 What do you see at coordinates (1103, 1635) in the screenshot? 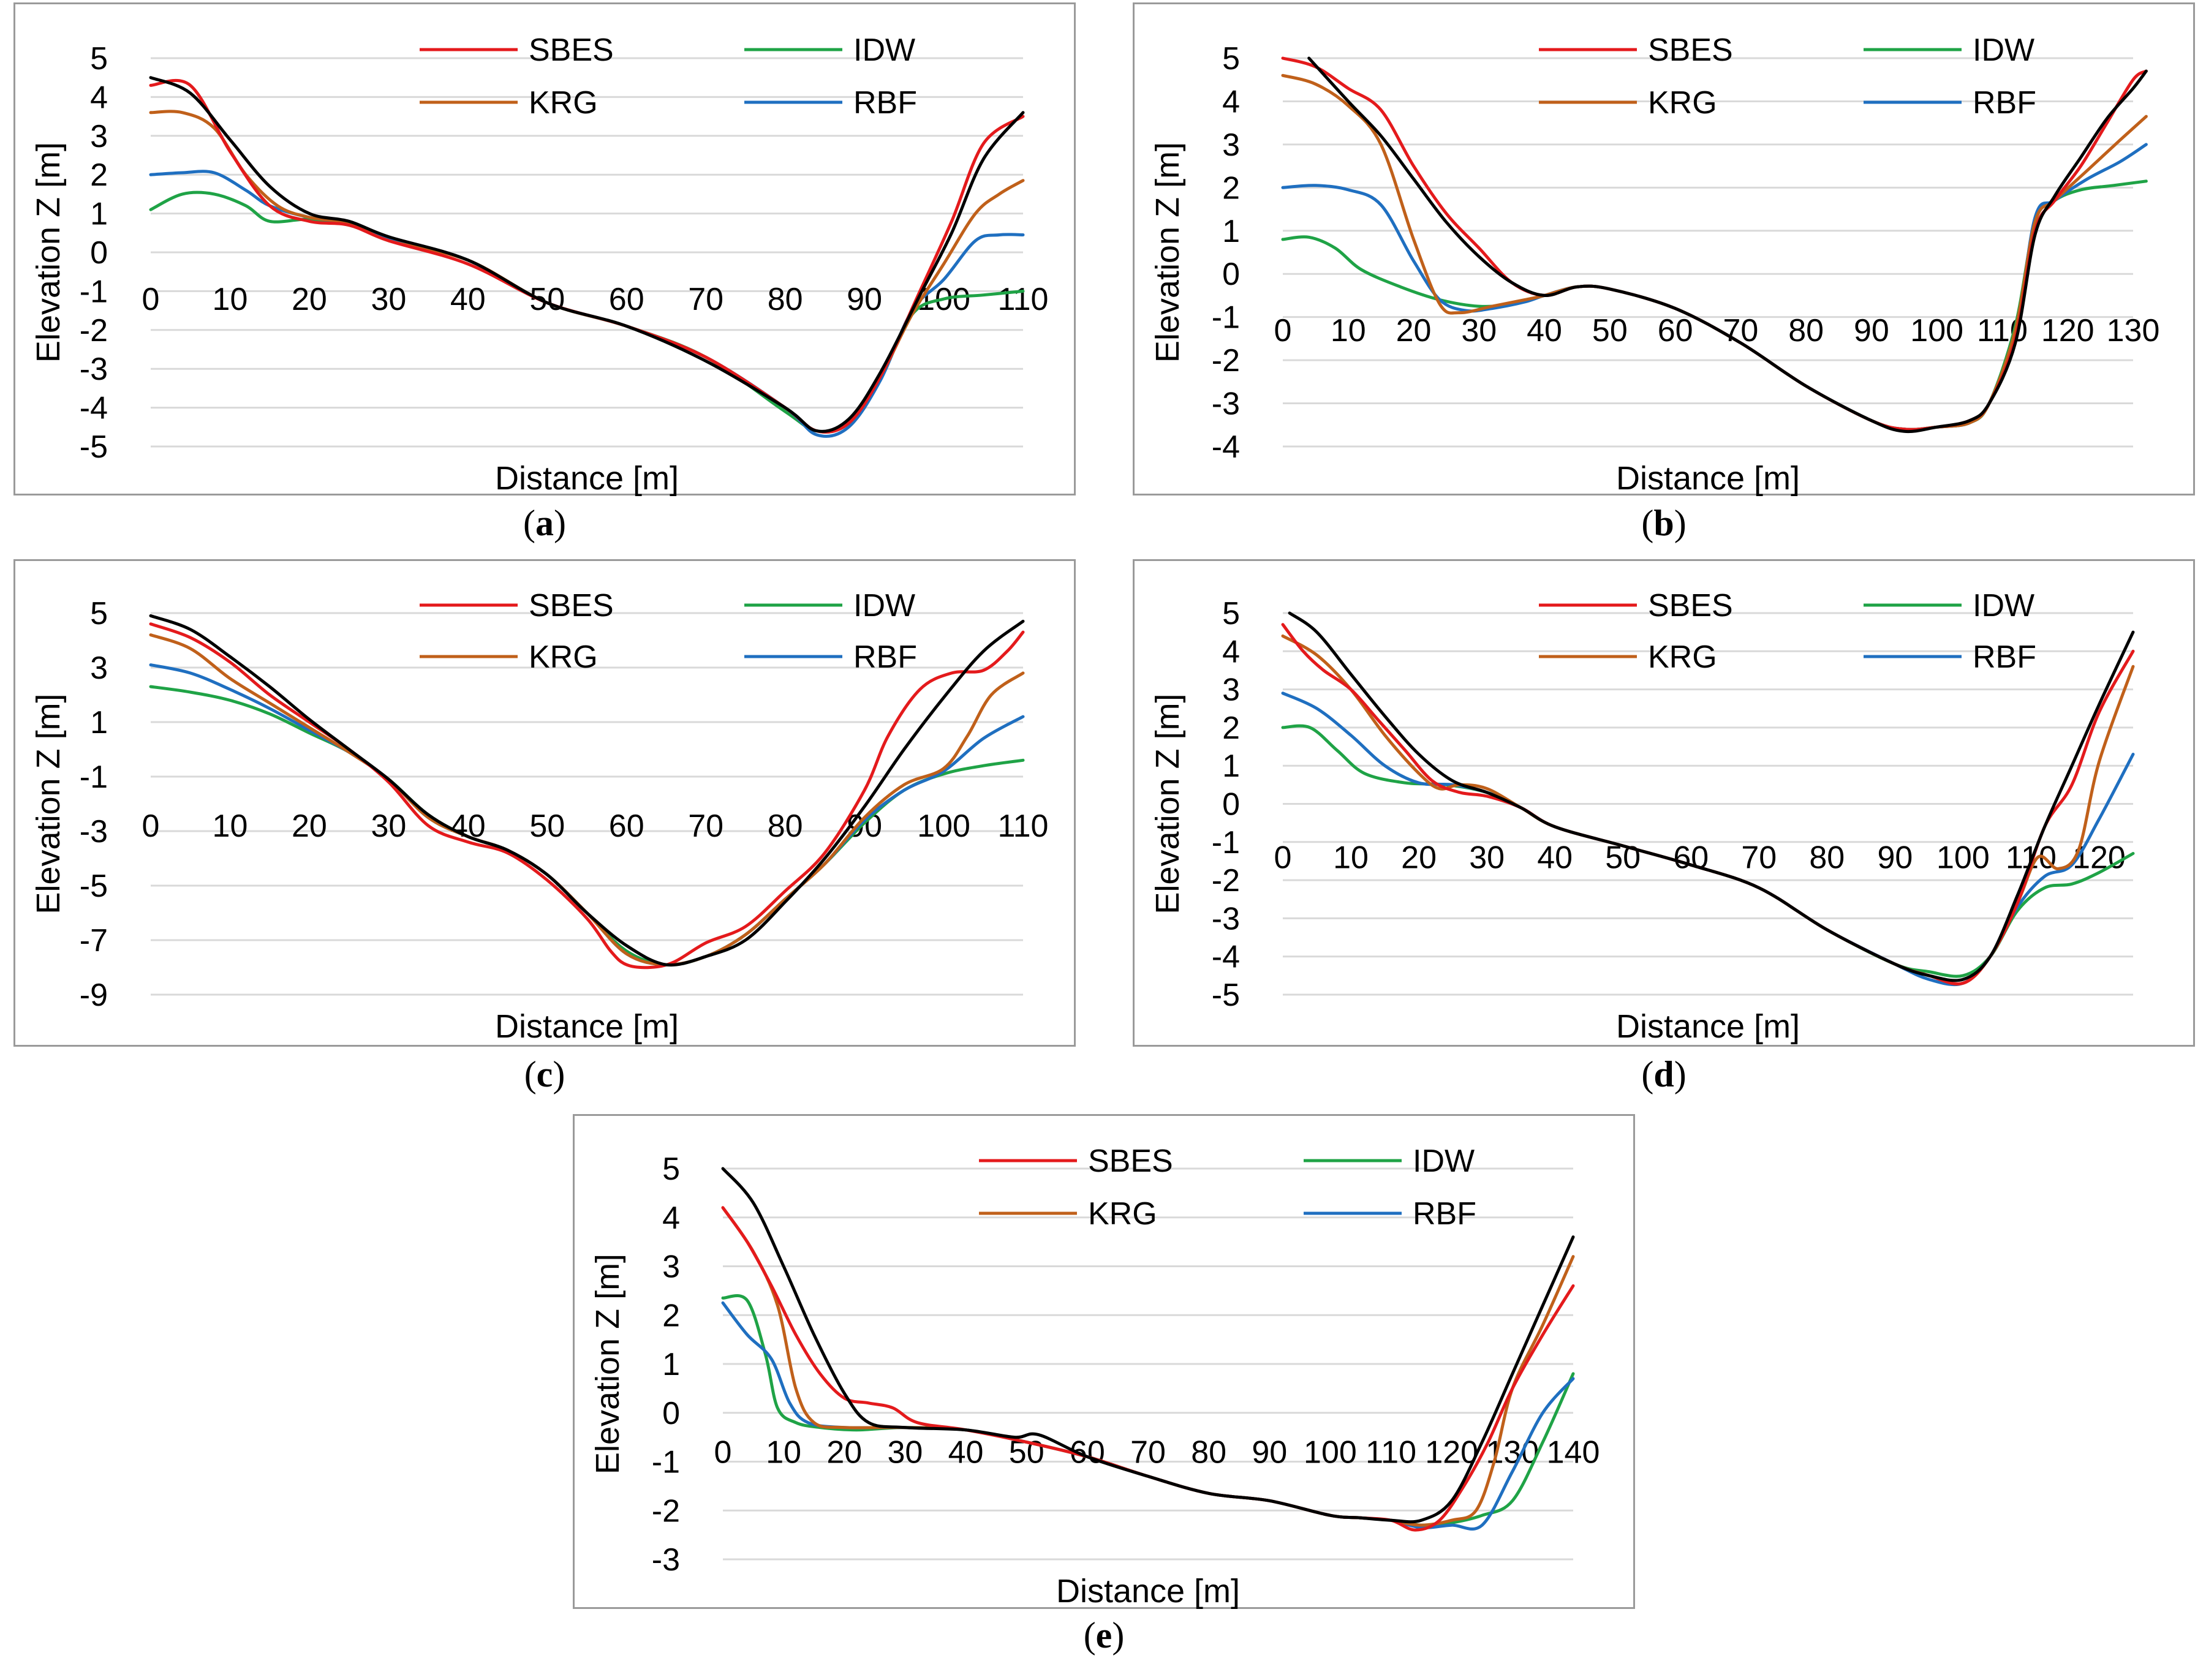
I see `caption-e-letter: e` at bounding box center [1103, 1635].